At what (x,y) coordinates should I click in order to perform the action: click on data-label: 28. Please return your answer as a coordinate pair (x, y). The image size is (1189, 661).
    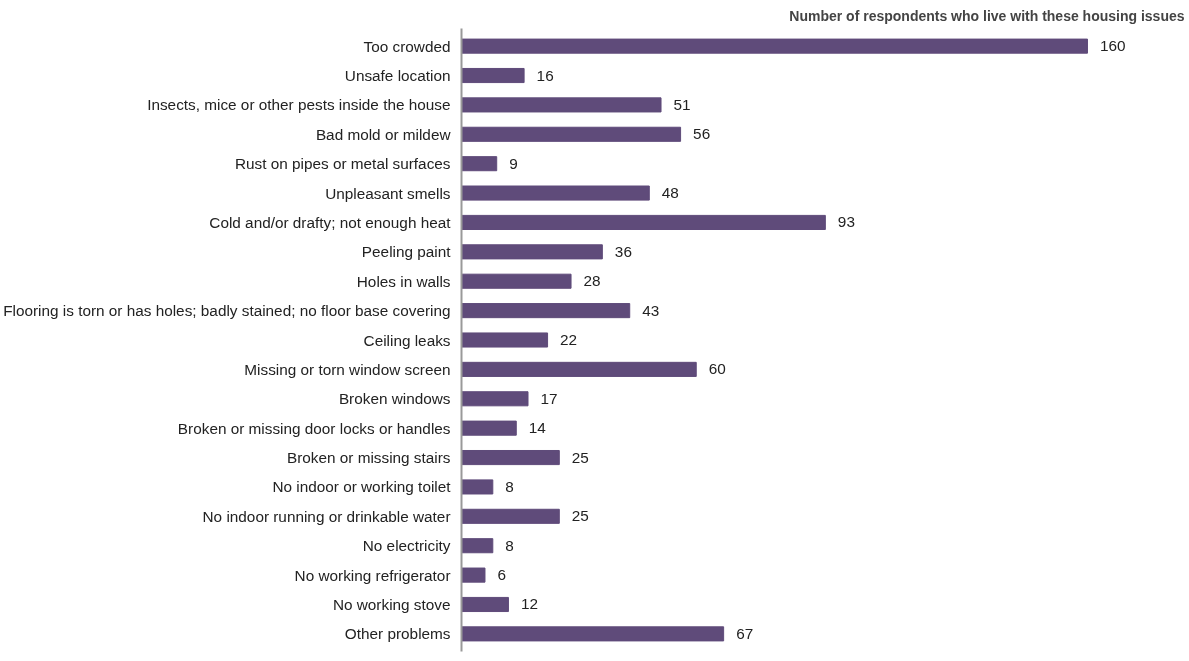
    Looking at the image, I should click on (592, 281).